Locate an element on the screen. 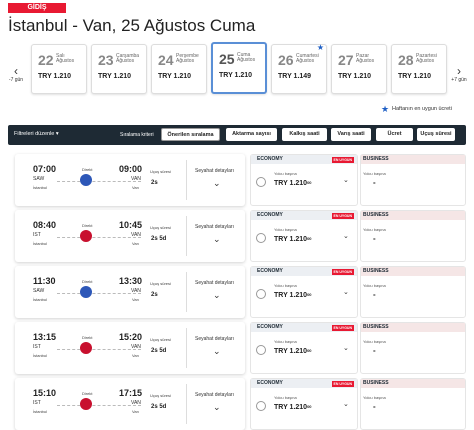 This screenshot has height=430, width=474. date-day: 28 is located at coordinates (406, 60).